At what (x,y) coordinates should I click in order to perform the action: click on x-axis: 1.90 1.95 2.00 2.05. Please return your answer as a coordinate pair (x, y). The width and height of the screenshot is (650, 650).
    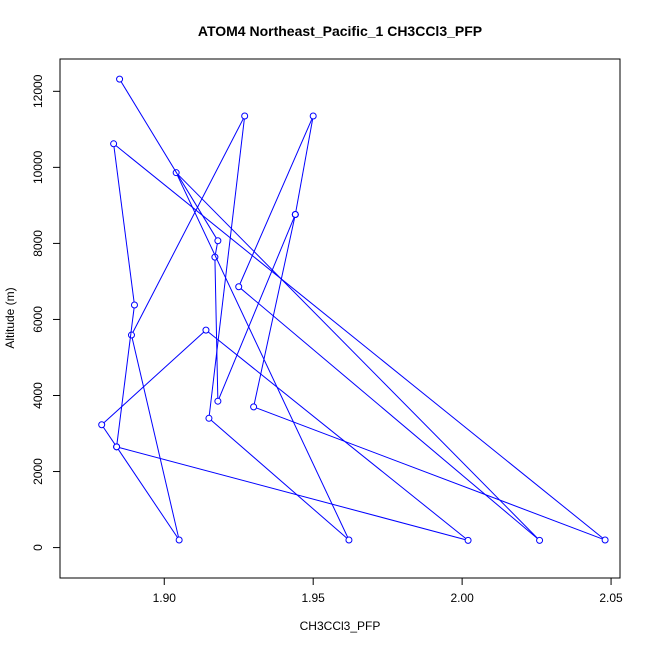
    Looking at the image, I should click on (388, 591).